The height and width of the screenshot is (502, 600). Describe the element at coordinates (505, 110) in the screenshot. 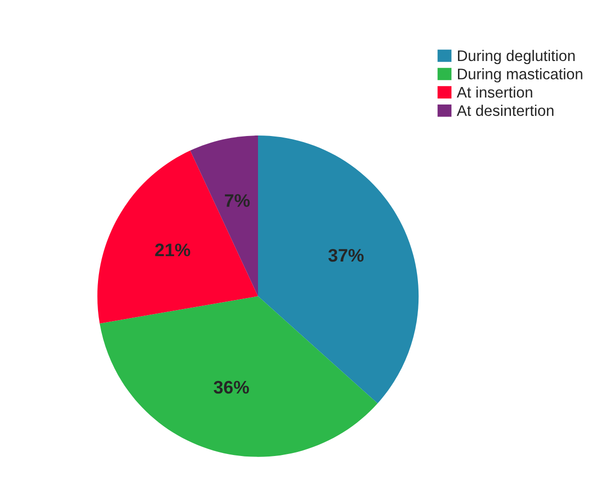

I see `legend-label: At desintertion` at that location.